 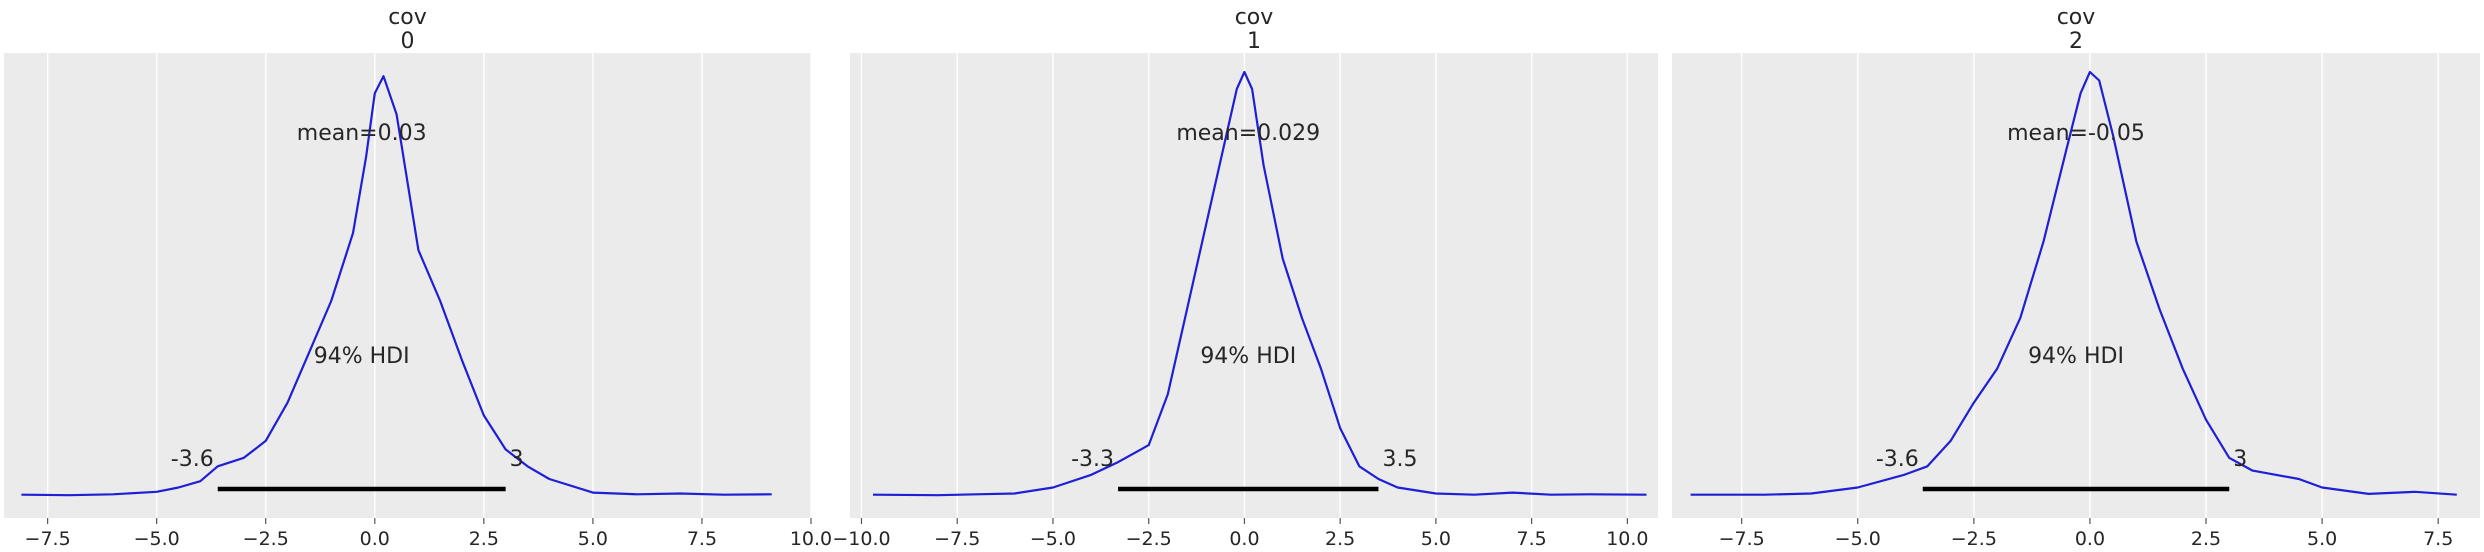 What do you see at coordinates (1399, 459) in the screenshot?
I see `hdi-high-label: 3.5` at bounding box center [1399, 459].